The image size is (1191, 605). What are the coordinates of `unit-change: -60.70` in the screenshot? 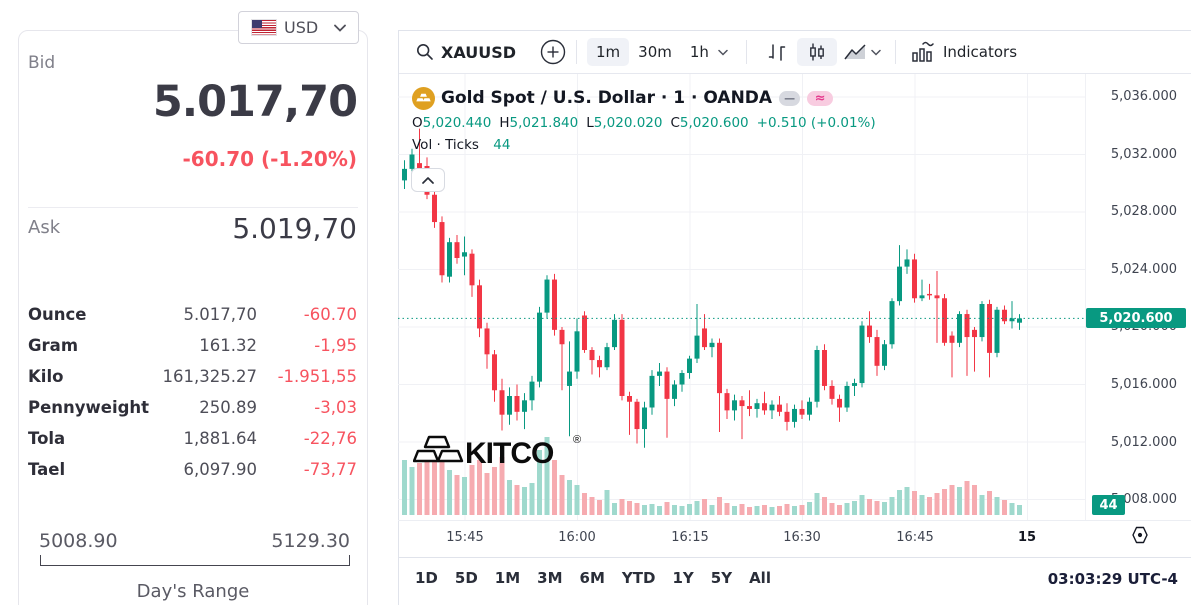 It's located at (330, 314).